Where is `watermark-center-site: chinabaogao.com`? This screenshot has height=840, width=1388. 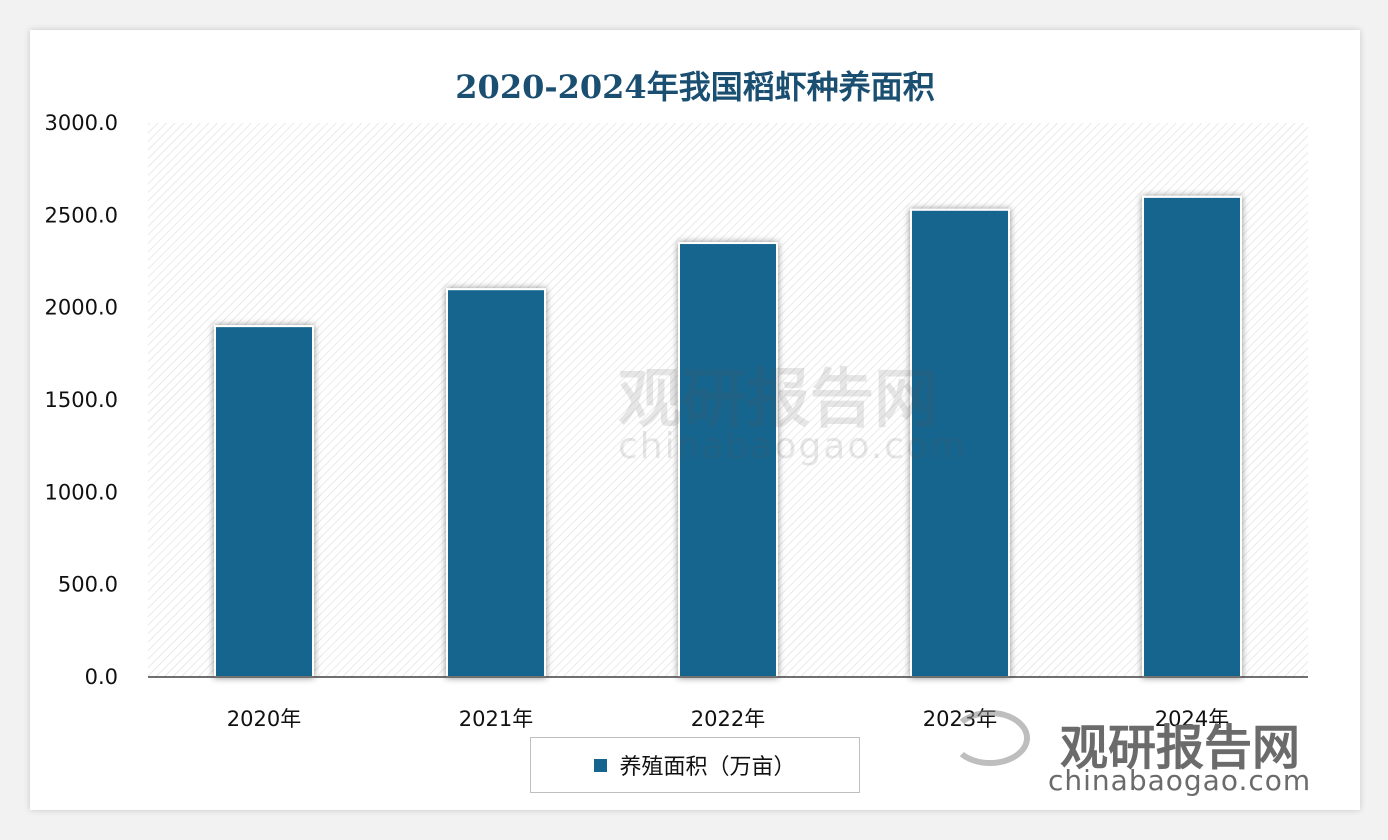 watermark-center-site: chinabaogao.com is located at coordinates (793, 446).